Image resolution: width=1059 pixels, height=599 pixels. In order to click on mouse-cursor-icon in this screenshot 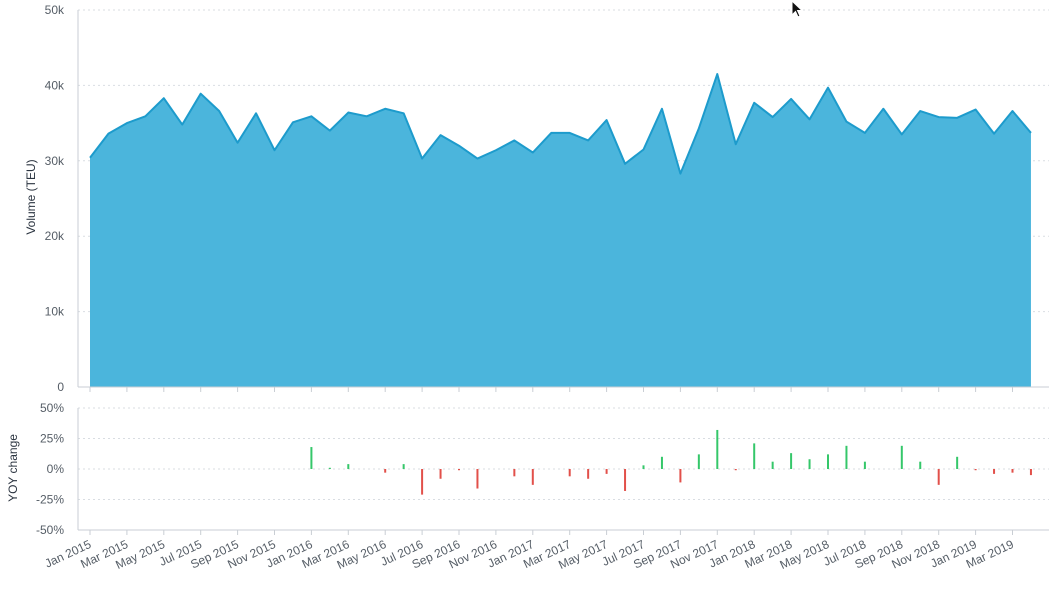, I will do `click(797, 9)`.